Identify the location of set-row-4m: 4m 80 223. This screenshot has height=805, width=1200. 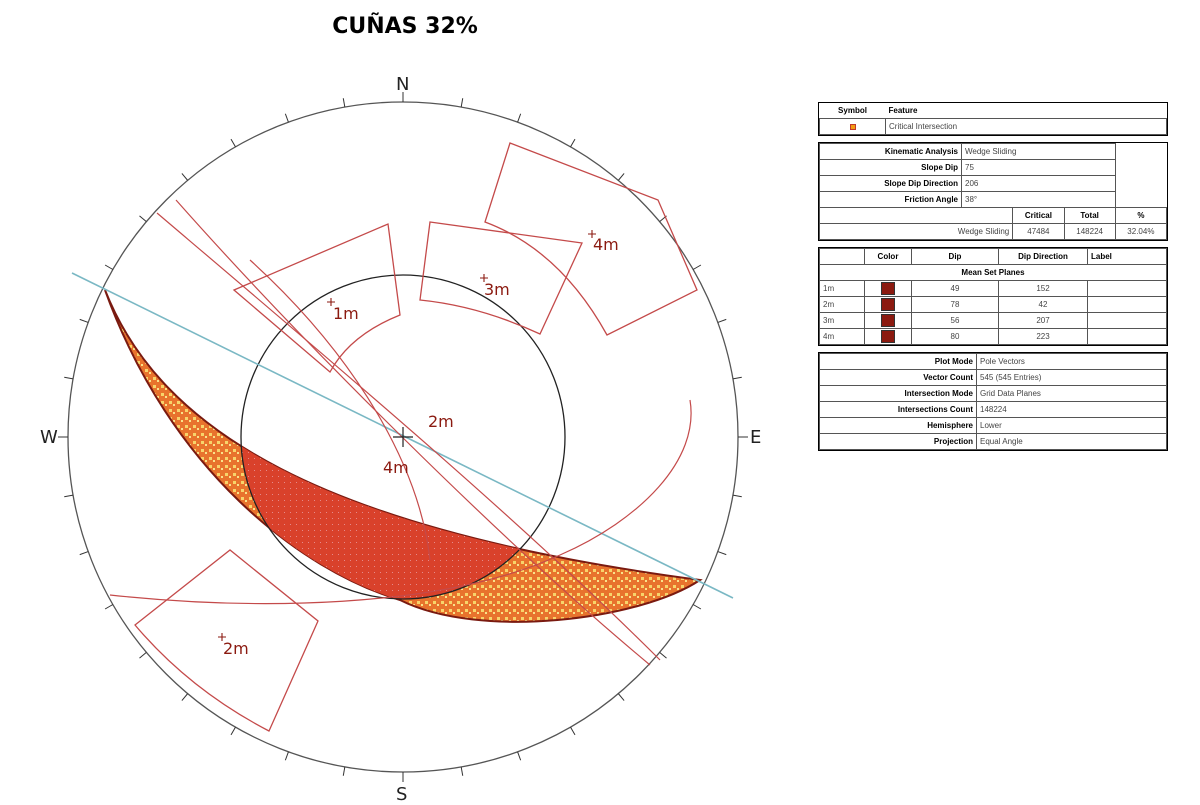
(993, 337).